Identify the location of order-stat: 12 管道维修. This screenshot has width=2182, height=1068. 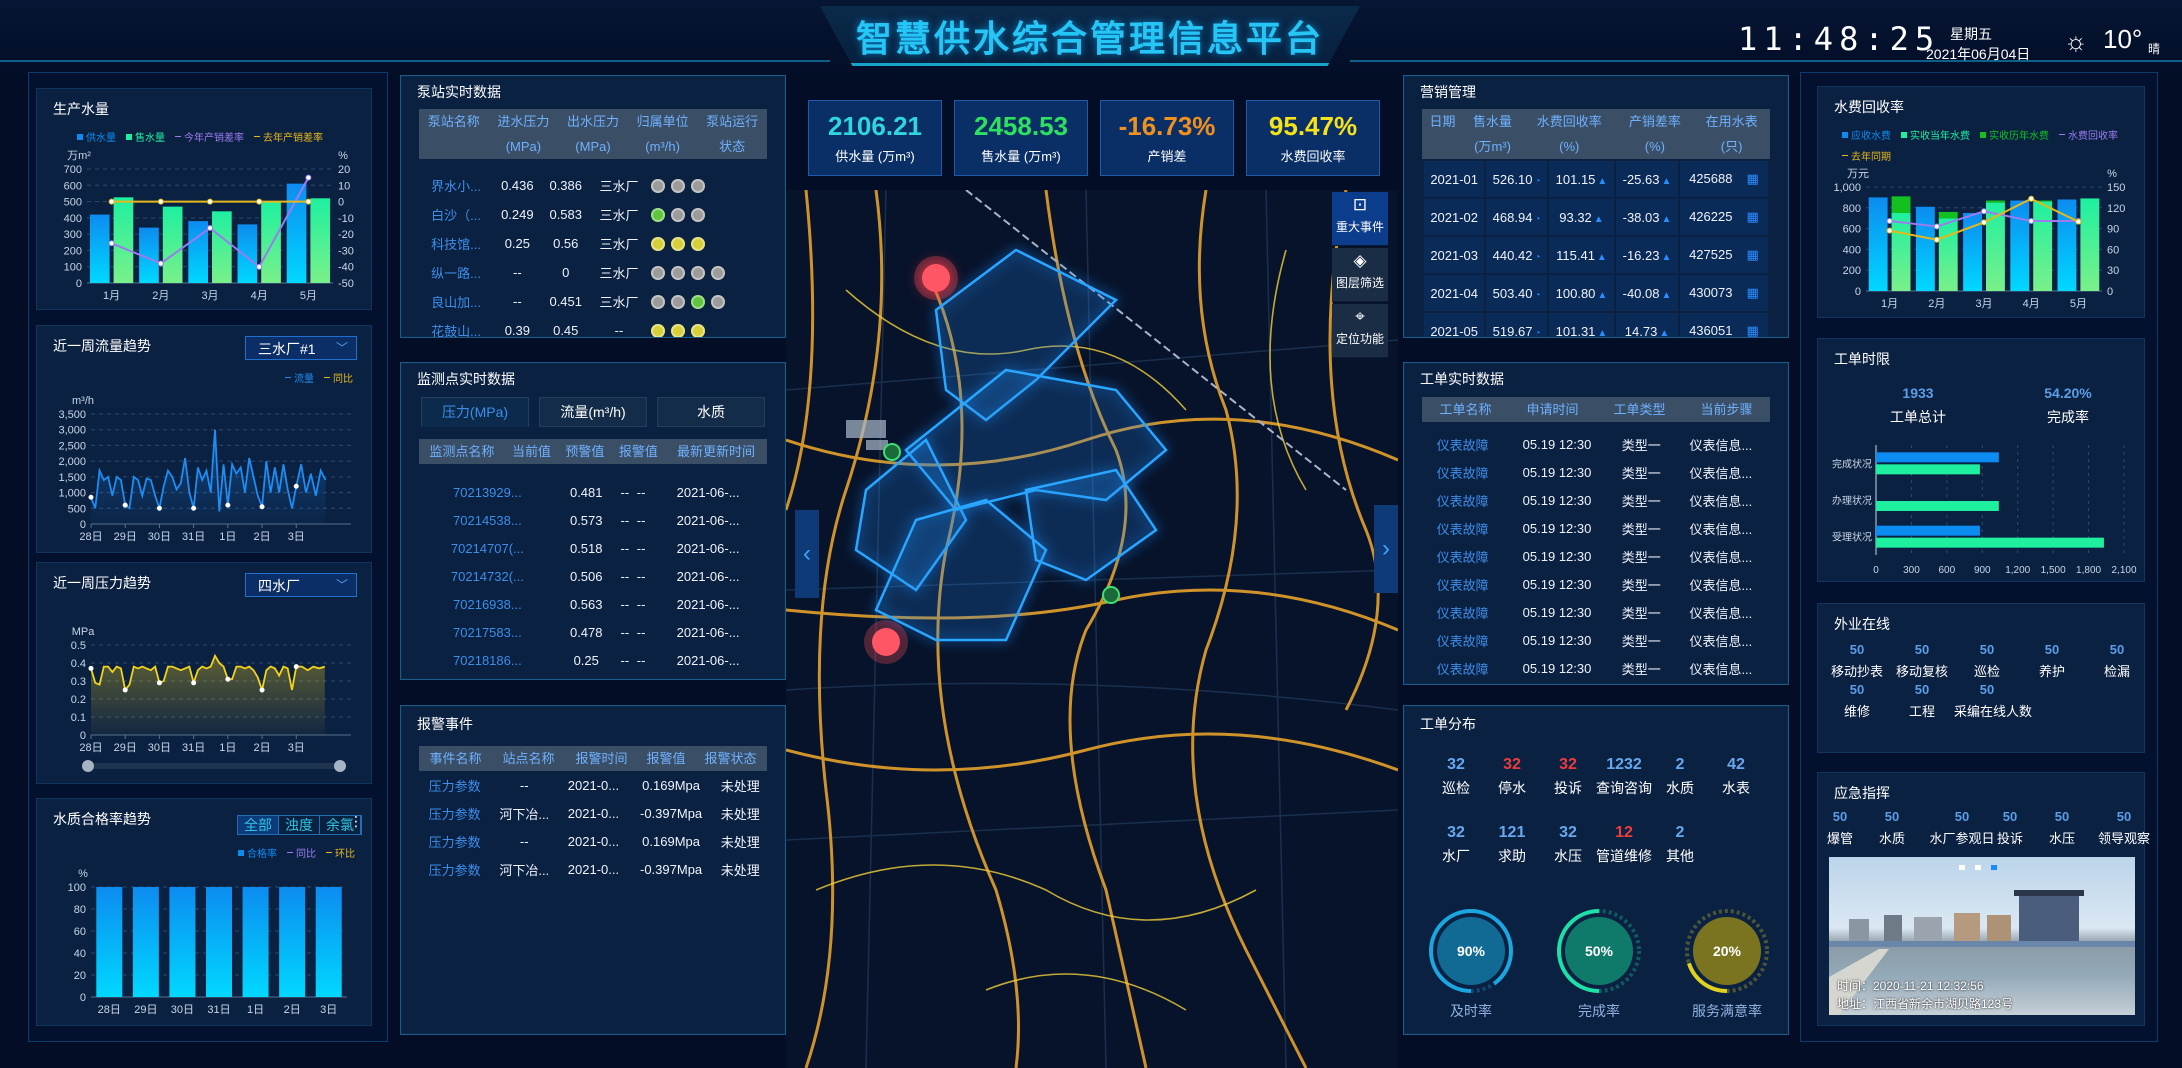
(1624, 845).